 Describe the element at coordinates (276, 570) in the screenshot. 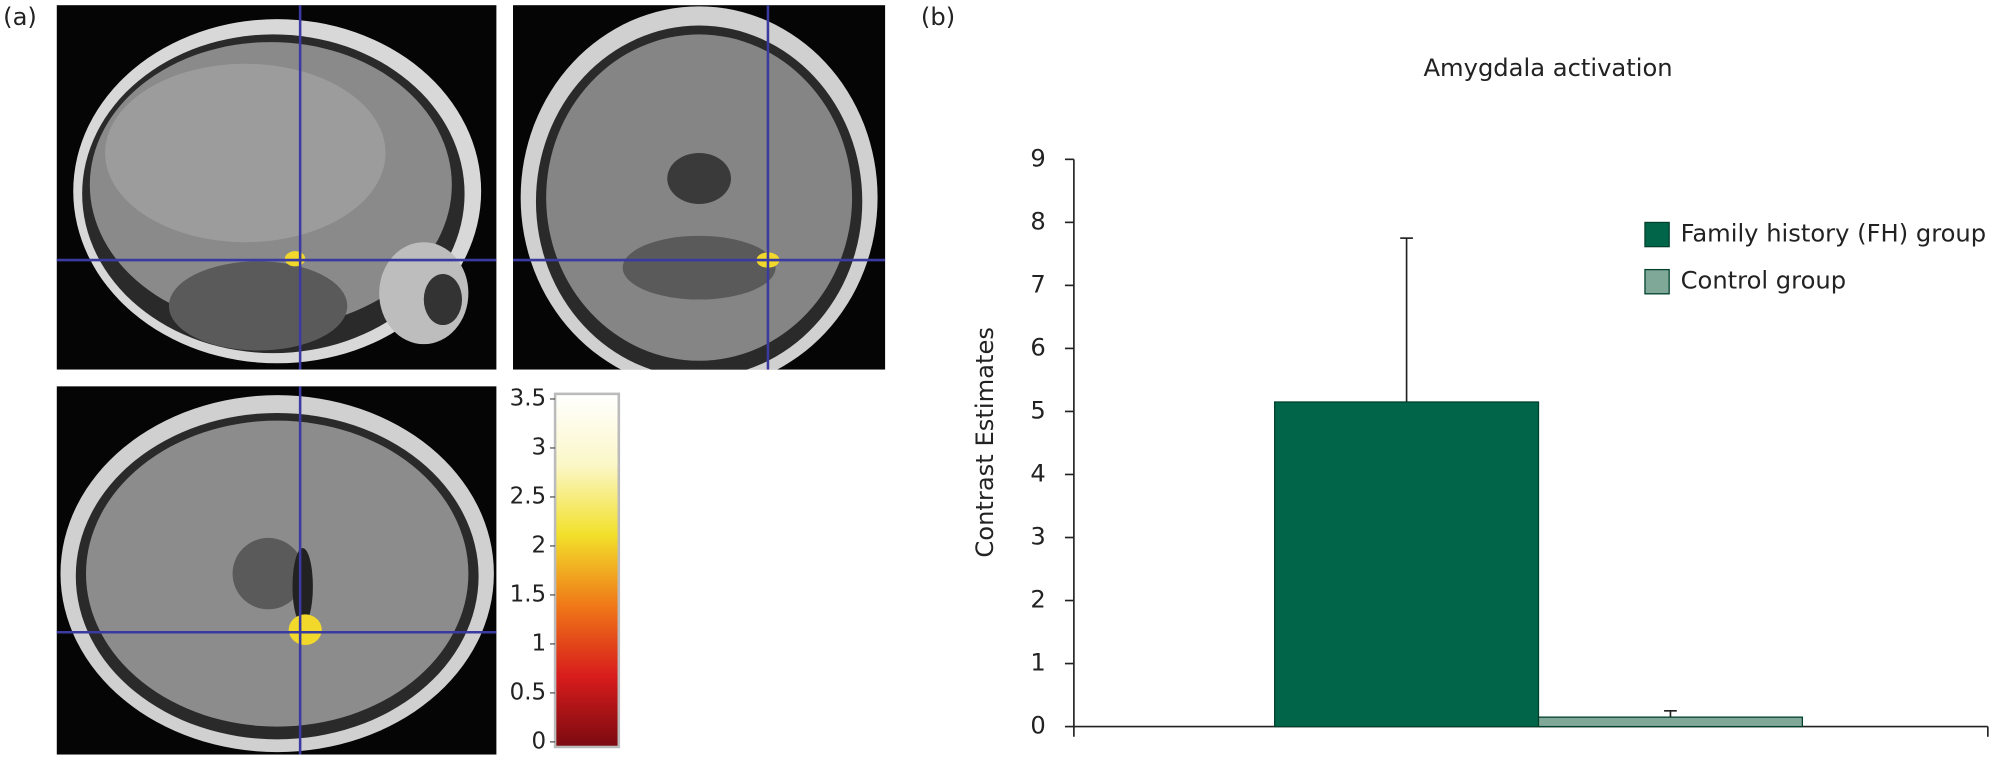

I see `mri-axial` at that location.